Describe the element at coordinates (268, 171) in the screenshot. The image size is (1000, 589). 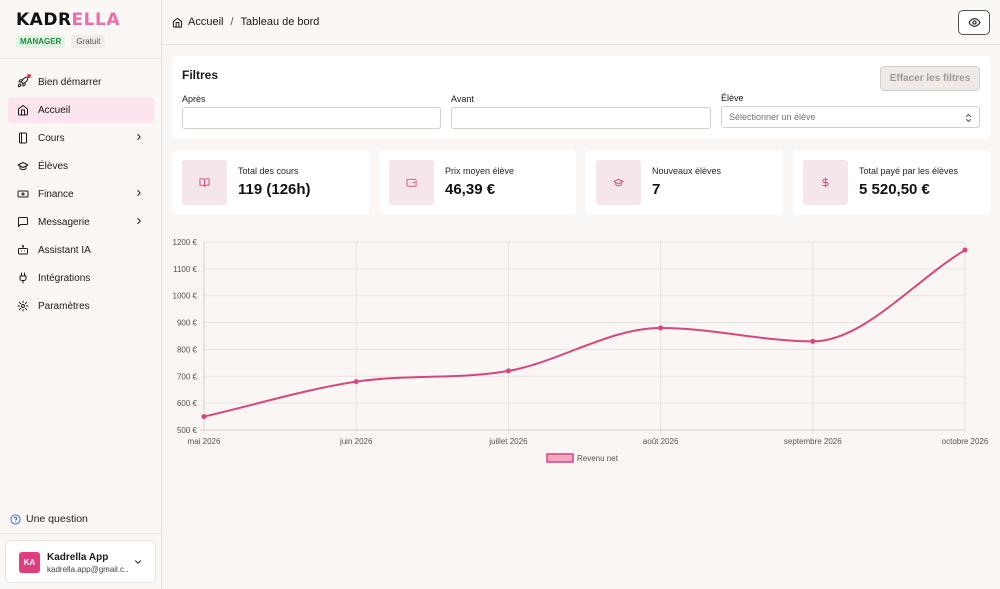
I see `stat-label: Total des cours` at that location.